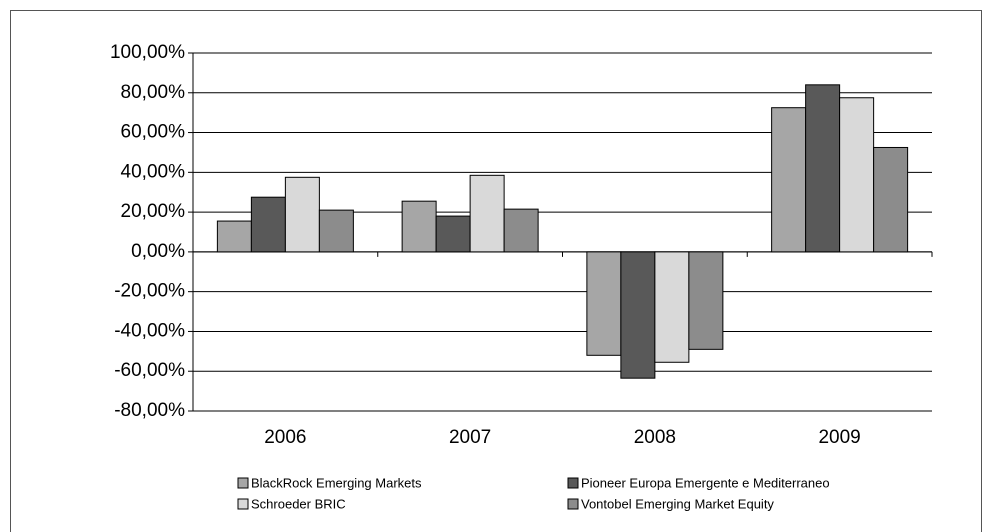 The image size is (991, 532). Describe the element at coordinates (153, 211) in the screenshot. I see `y-tick-label: 20,00%` at that location.